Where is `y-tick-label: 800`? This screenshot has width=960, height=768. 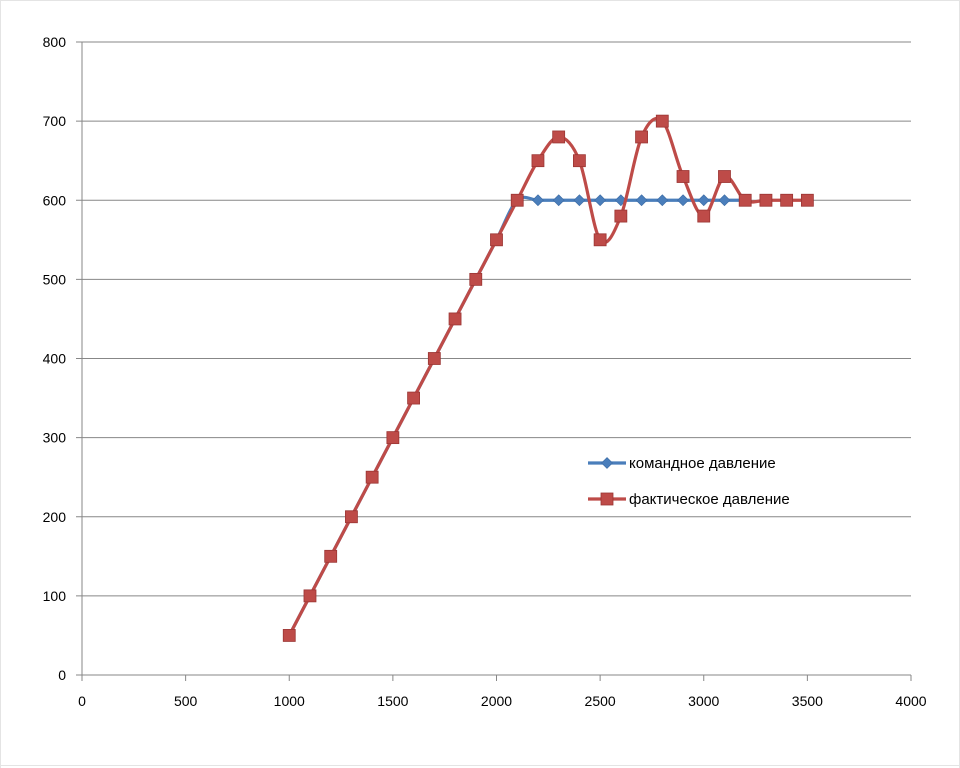
y-tick-label: 800 is located at coordinates (55, 42).